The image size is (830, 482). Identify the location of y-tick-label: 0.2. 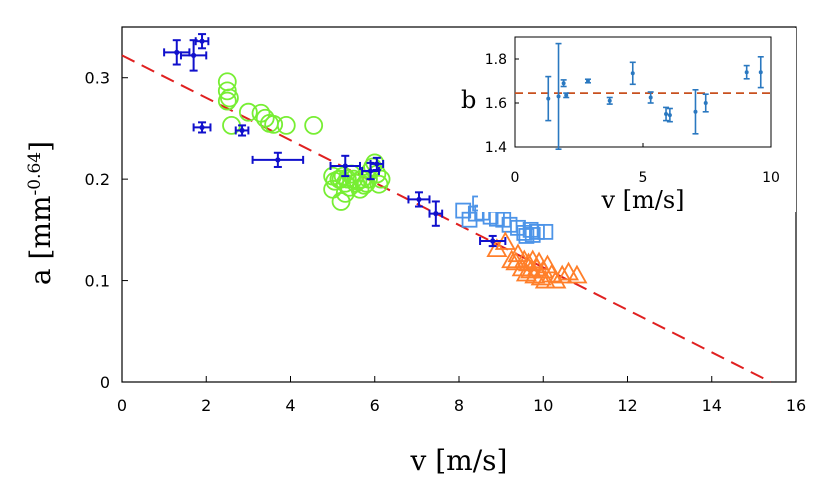
(97, 179).